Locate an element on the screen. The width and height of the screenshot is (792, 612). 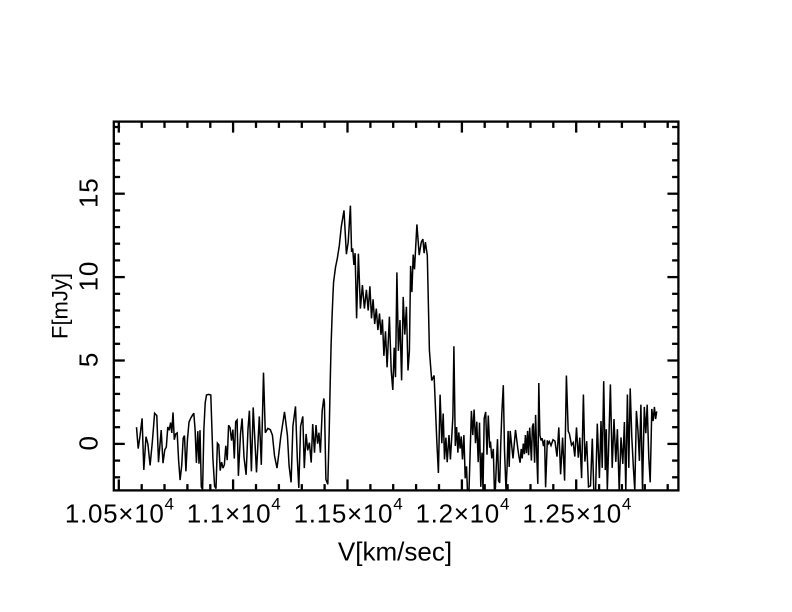
svg-text: 1.1×10⁴ is located at coordinates (234, 511).